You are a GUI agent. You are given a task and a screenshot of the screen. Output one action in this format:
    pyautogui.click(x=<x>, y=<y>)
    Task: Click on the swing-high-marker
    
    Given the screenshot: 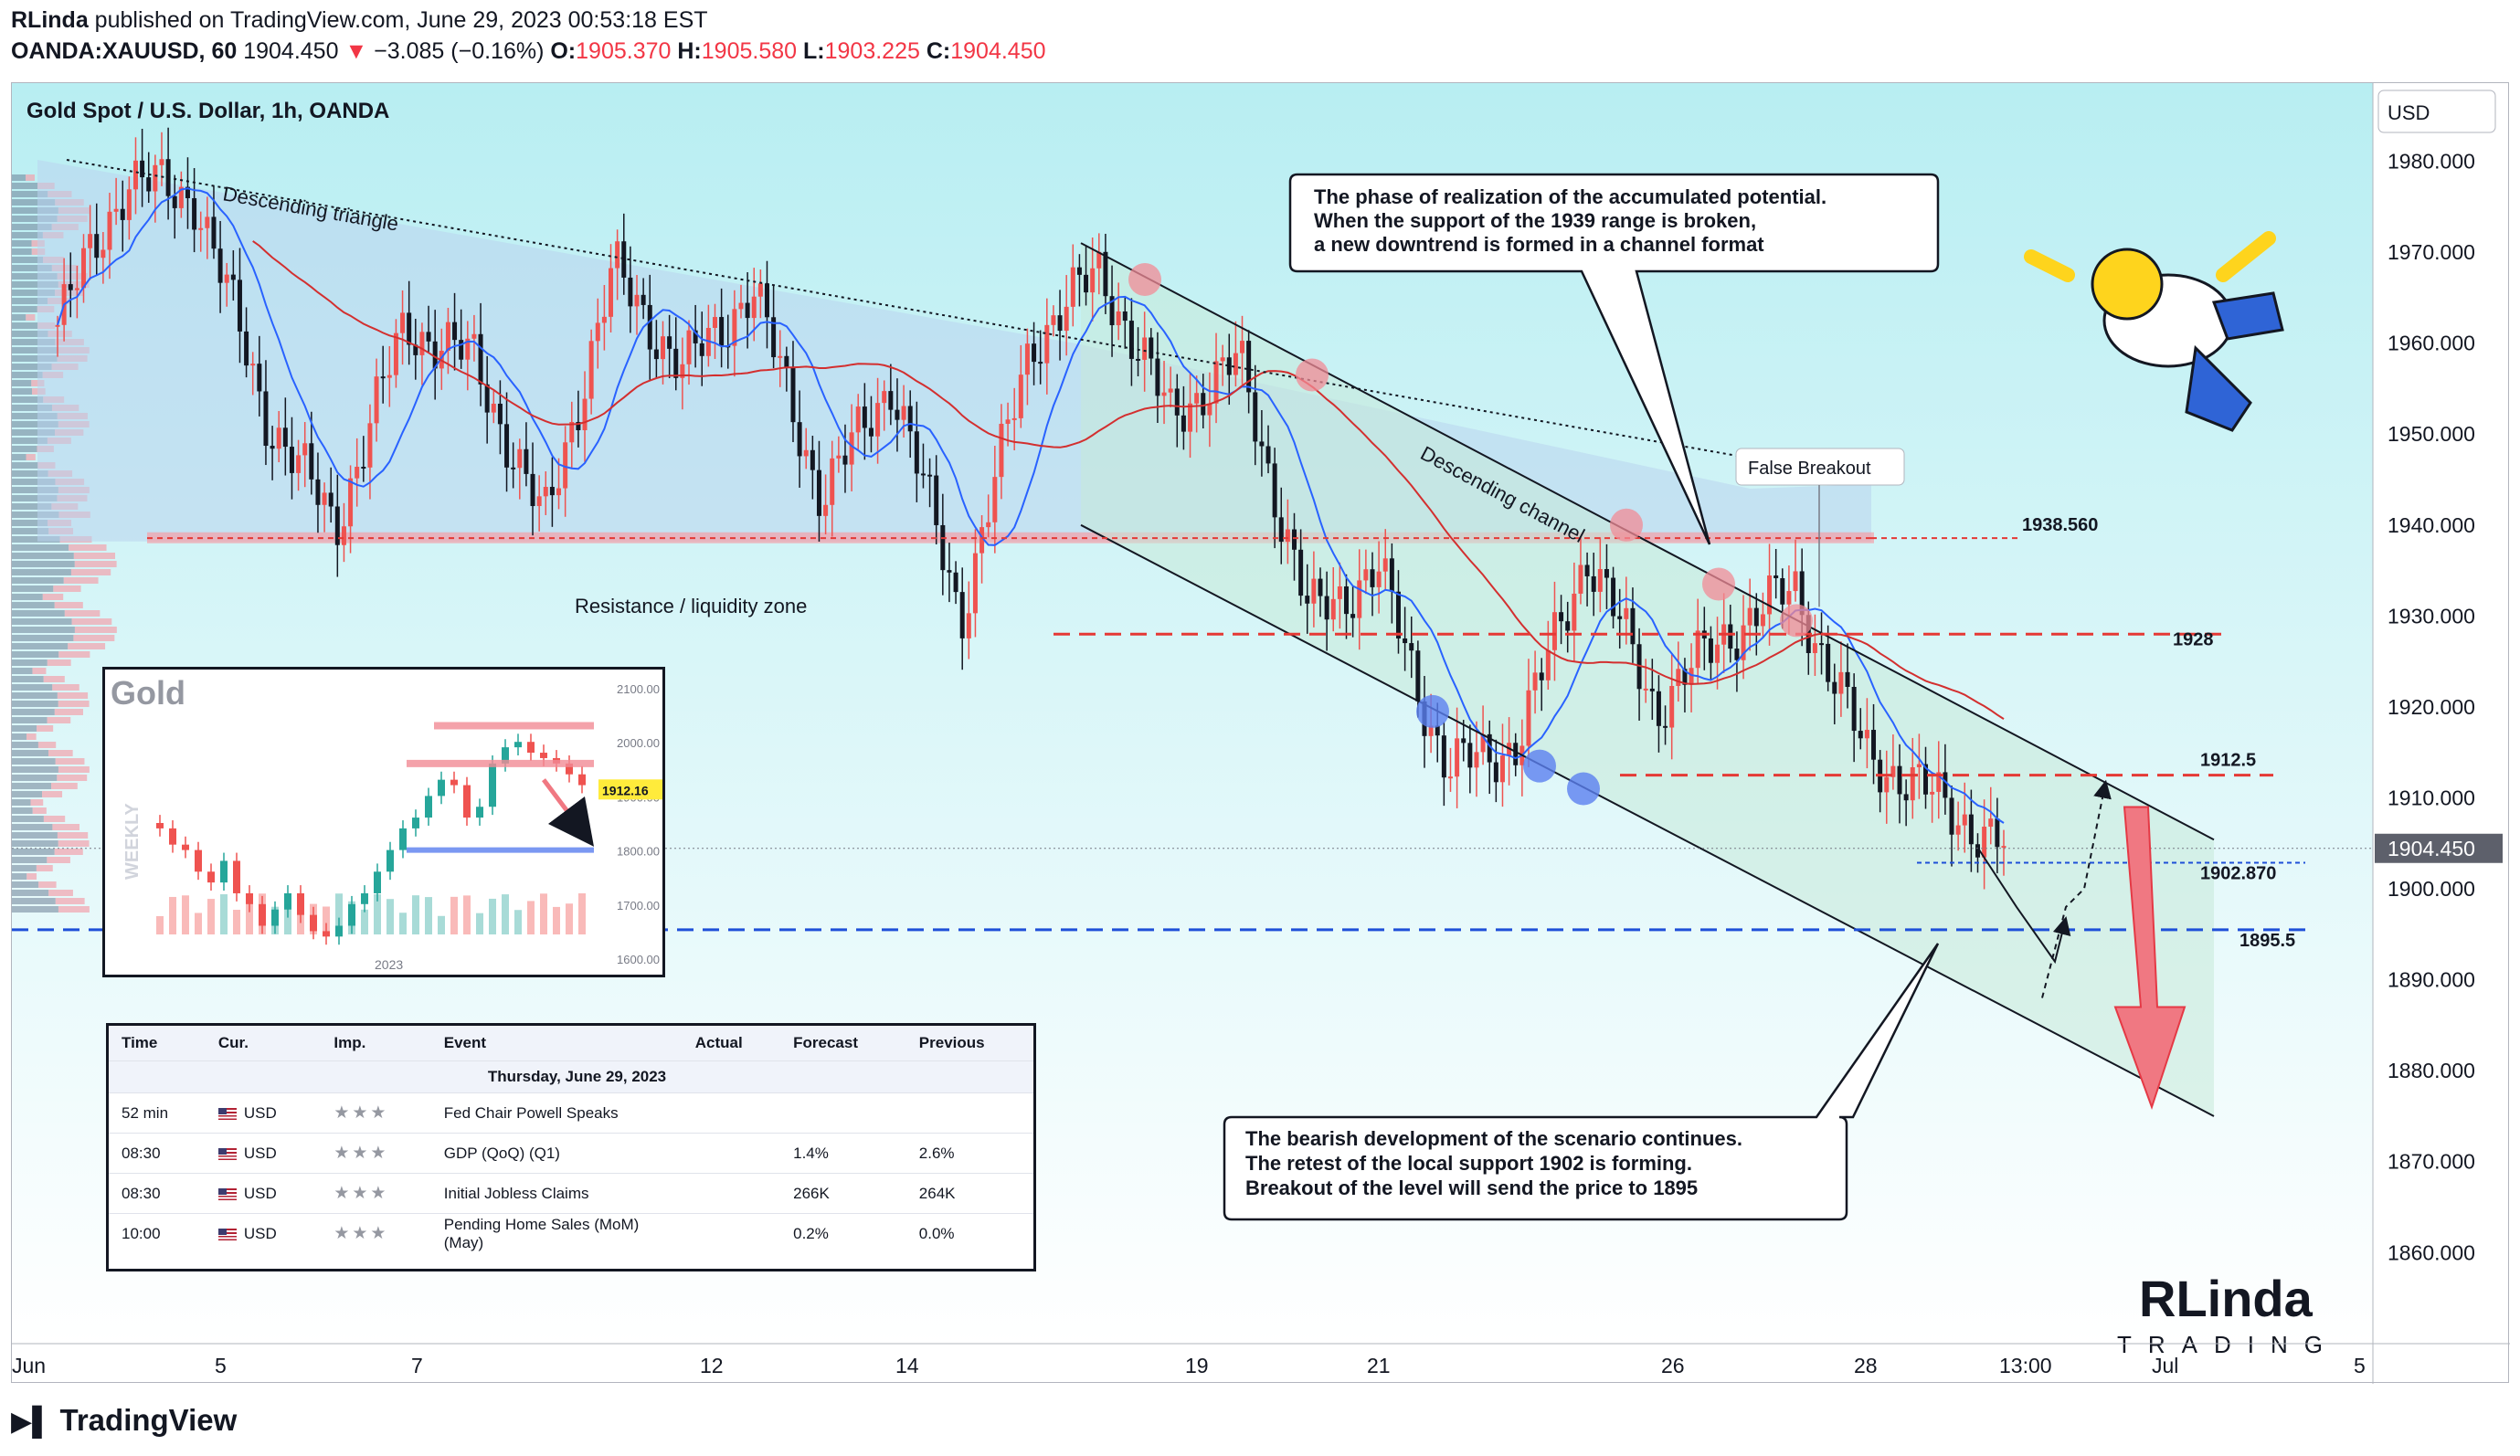 What is the action you would take?
    pyautogui.click(x=1626, y=525)
    